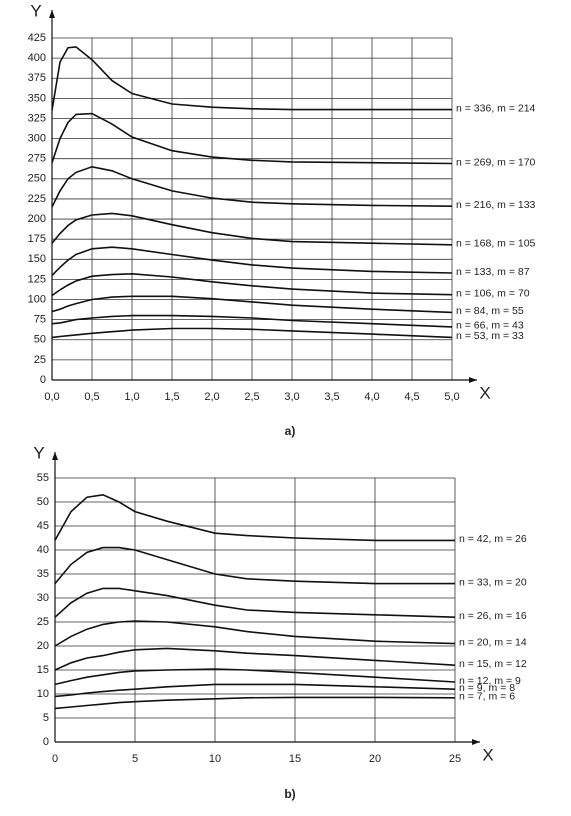  What do you see at coordinates (37, 38) in the screenshot?
I see `y-tick-label: 425` at bounding box center [37, 38].